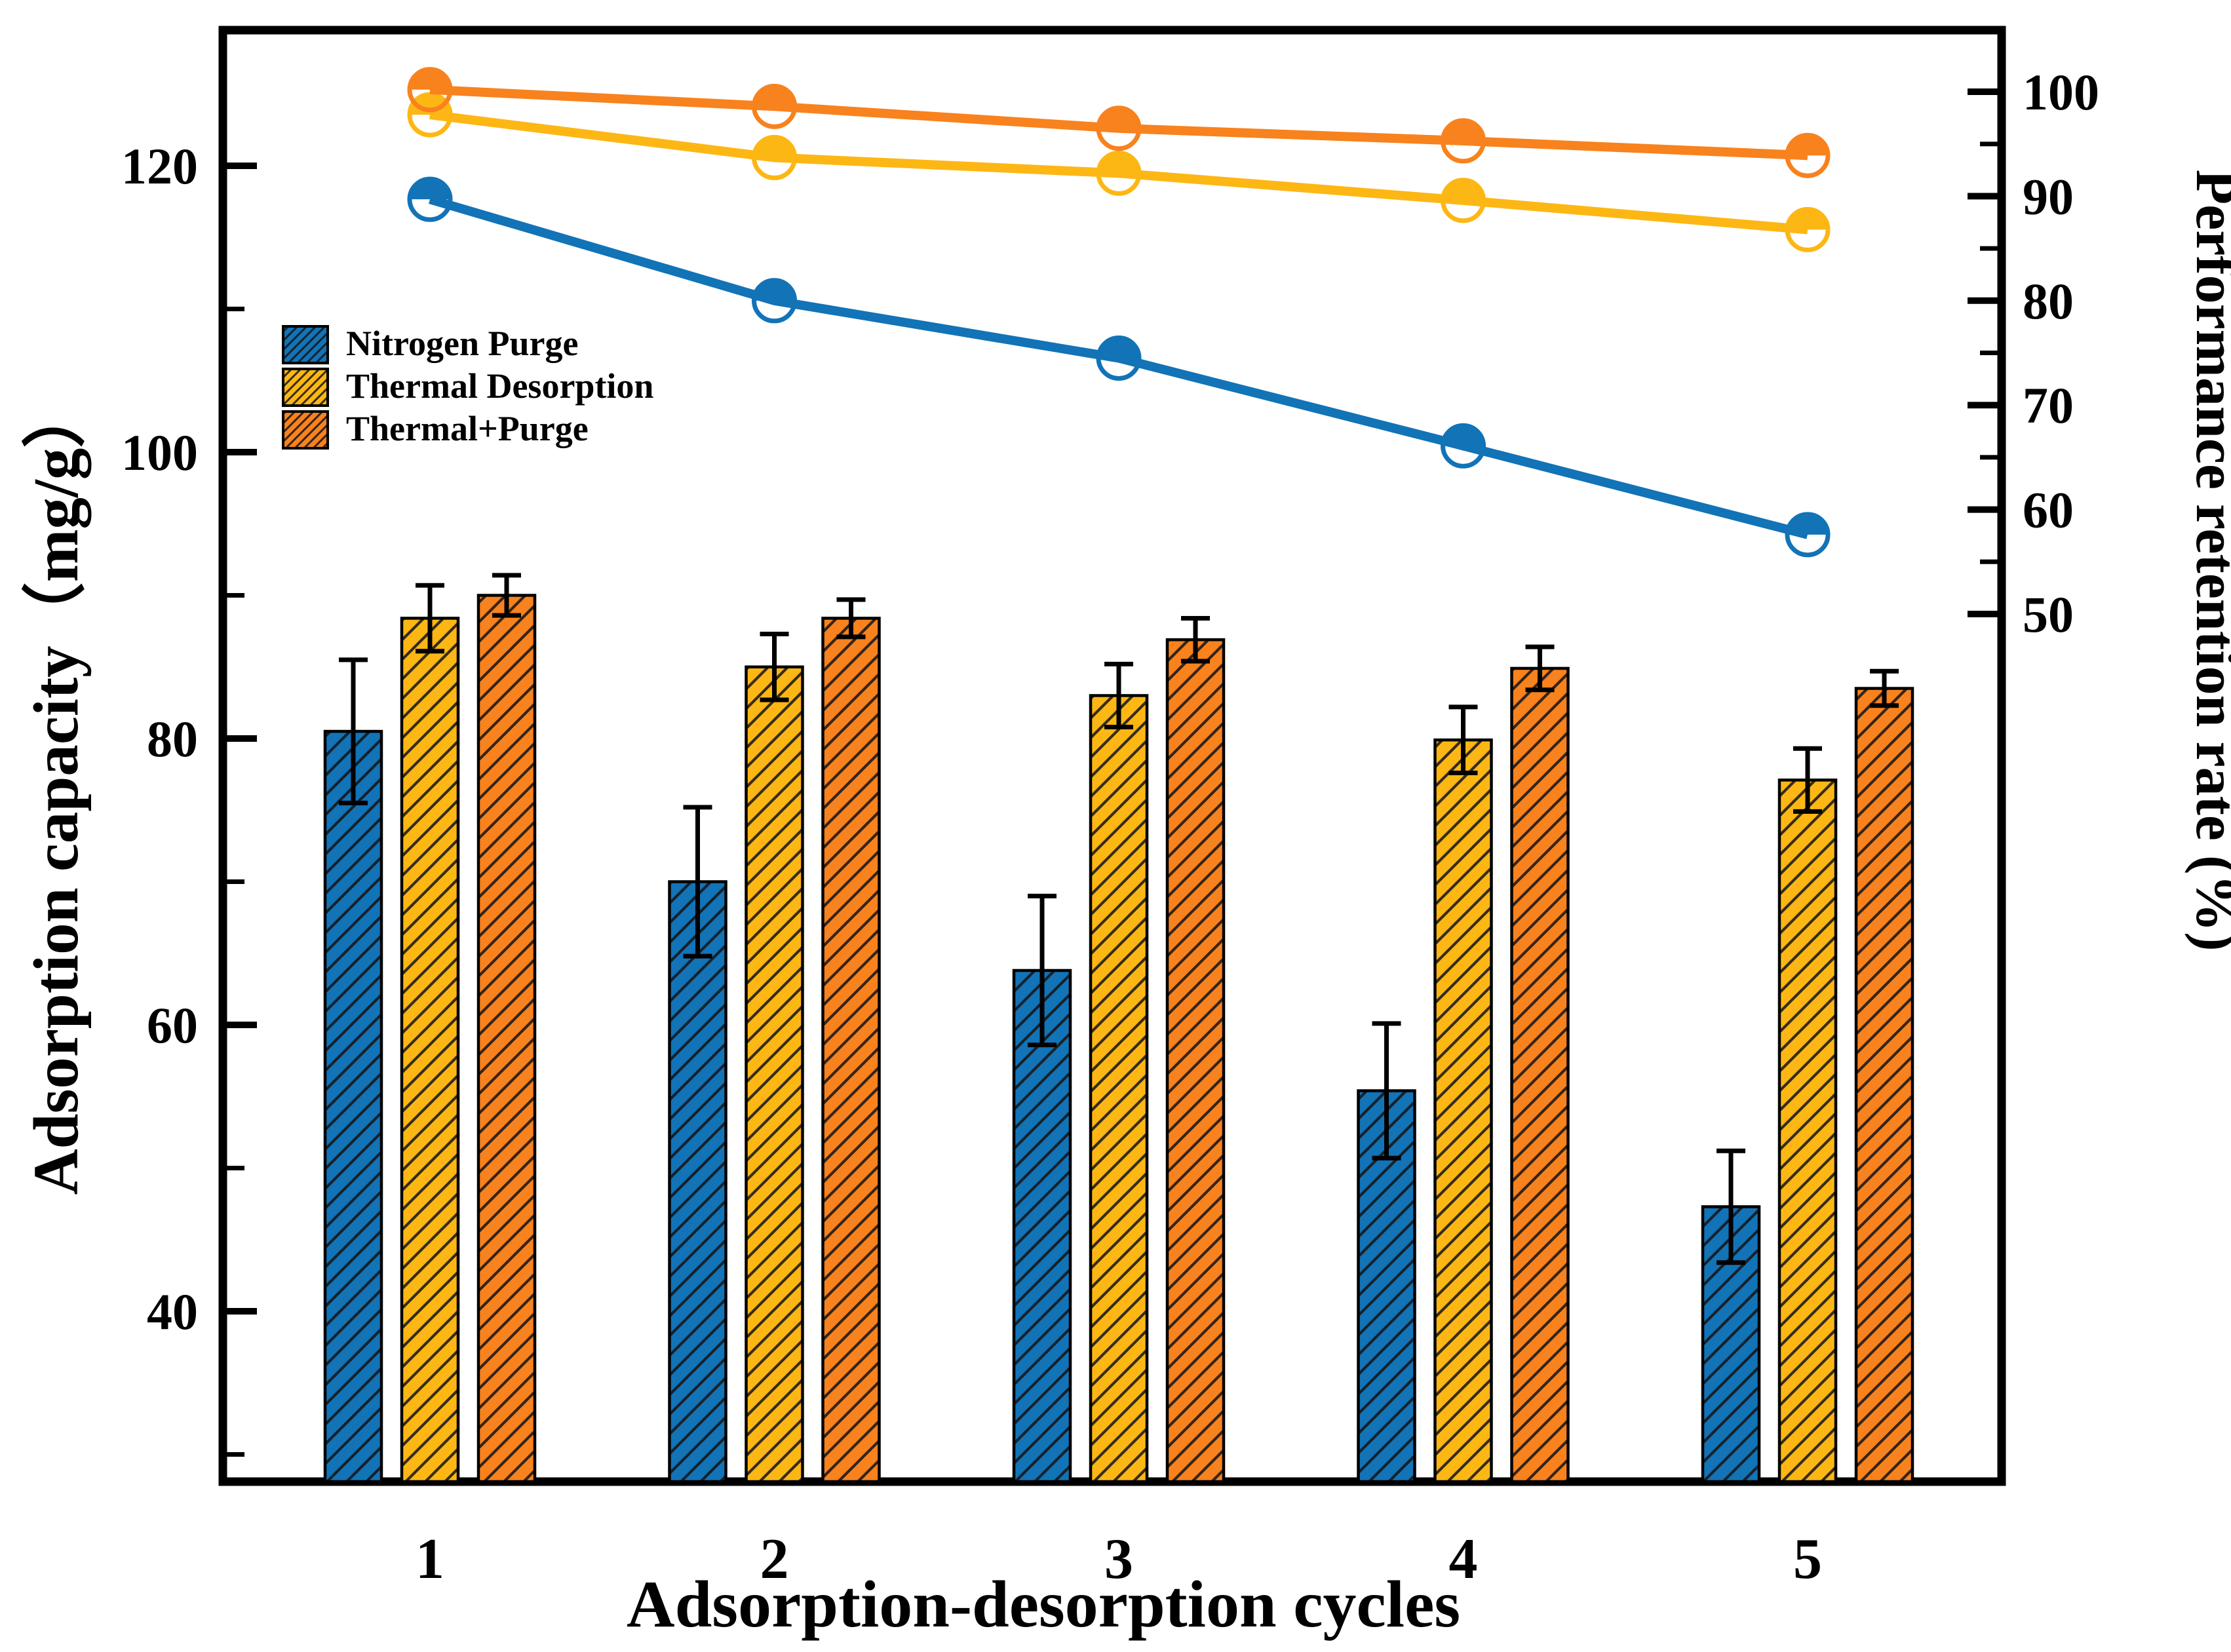  Describe the element at coordinates (172, 1312) in the screenshot. I see `left-axis-tick-label: 40` at that location.